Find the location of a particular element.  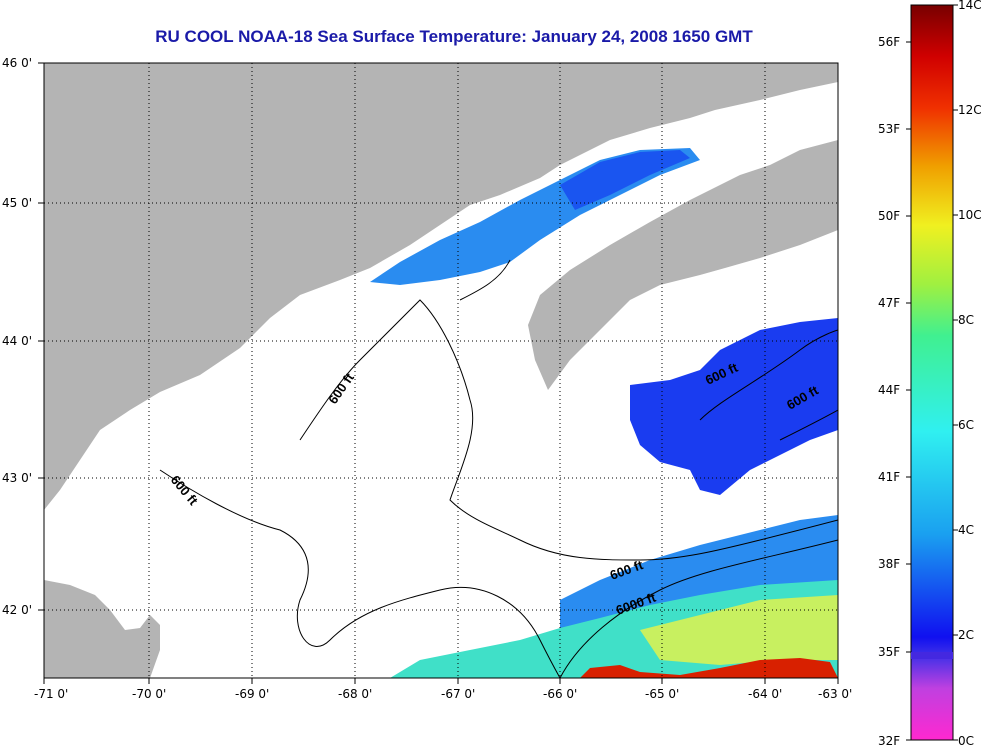

colorbar-fahrenheit-label: 35F is located at coordinates (889, 652).